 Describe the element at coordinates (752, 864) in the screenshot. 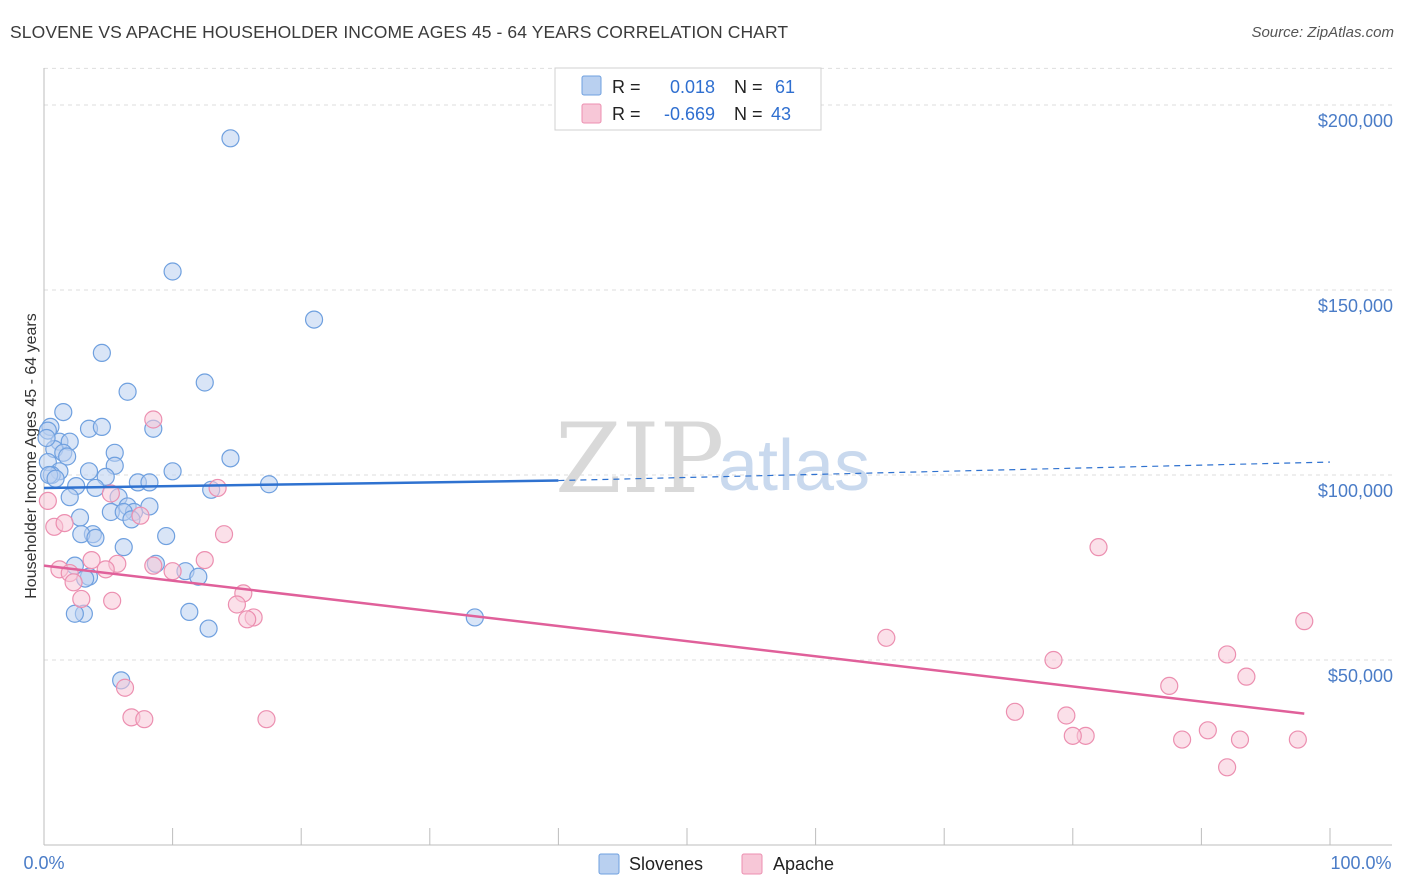

I see `series-swatch-apache` at that location.